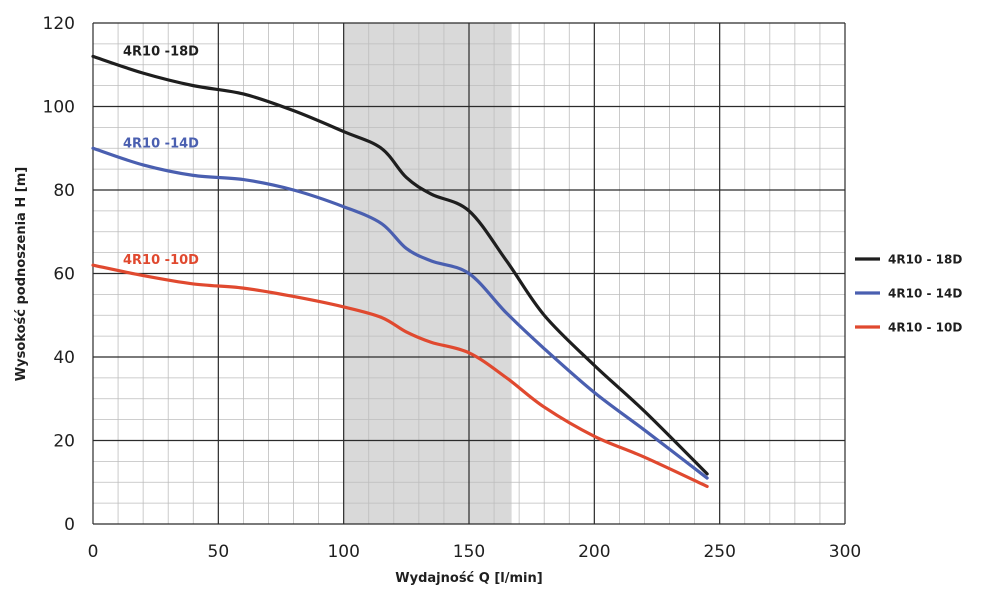 The image size is (997, 596). I want to click on x-tick-label: 0, so click(93, 552).